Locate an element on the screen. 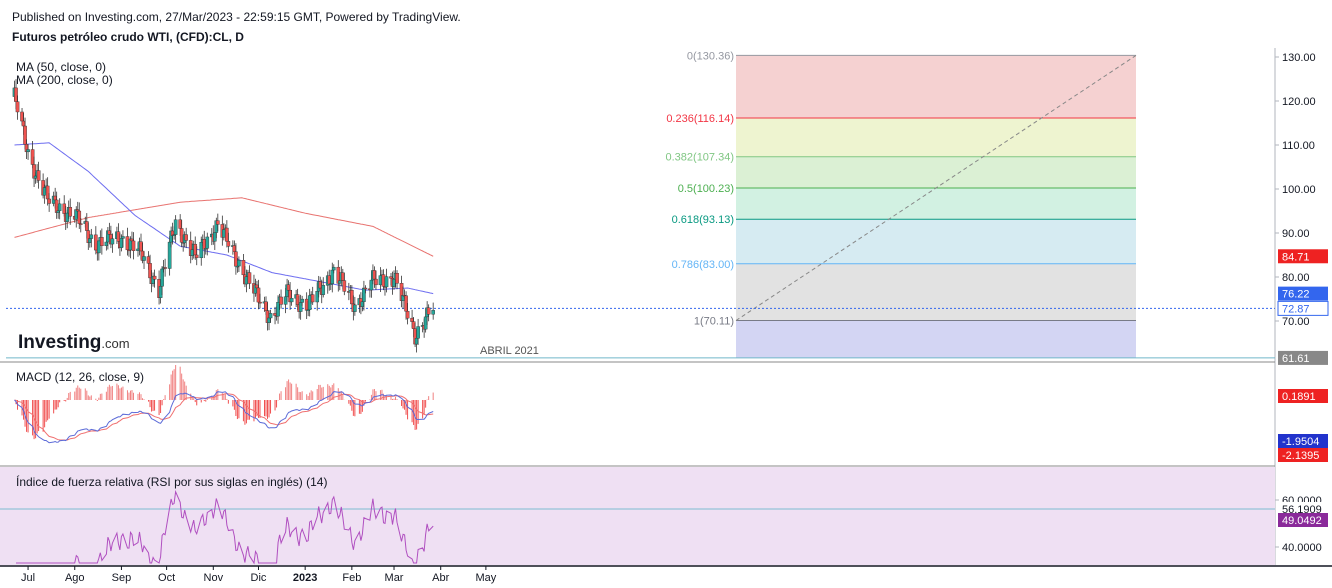 This screenshot has height=588, width=1332. macd-badge-histogram is located at coordinates (1303, 396).